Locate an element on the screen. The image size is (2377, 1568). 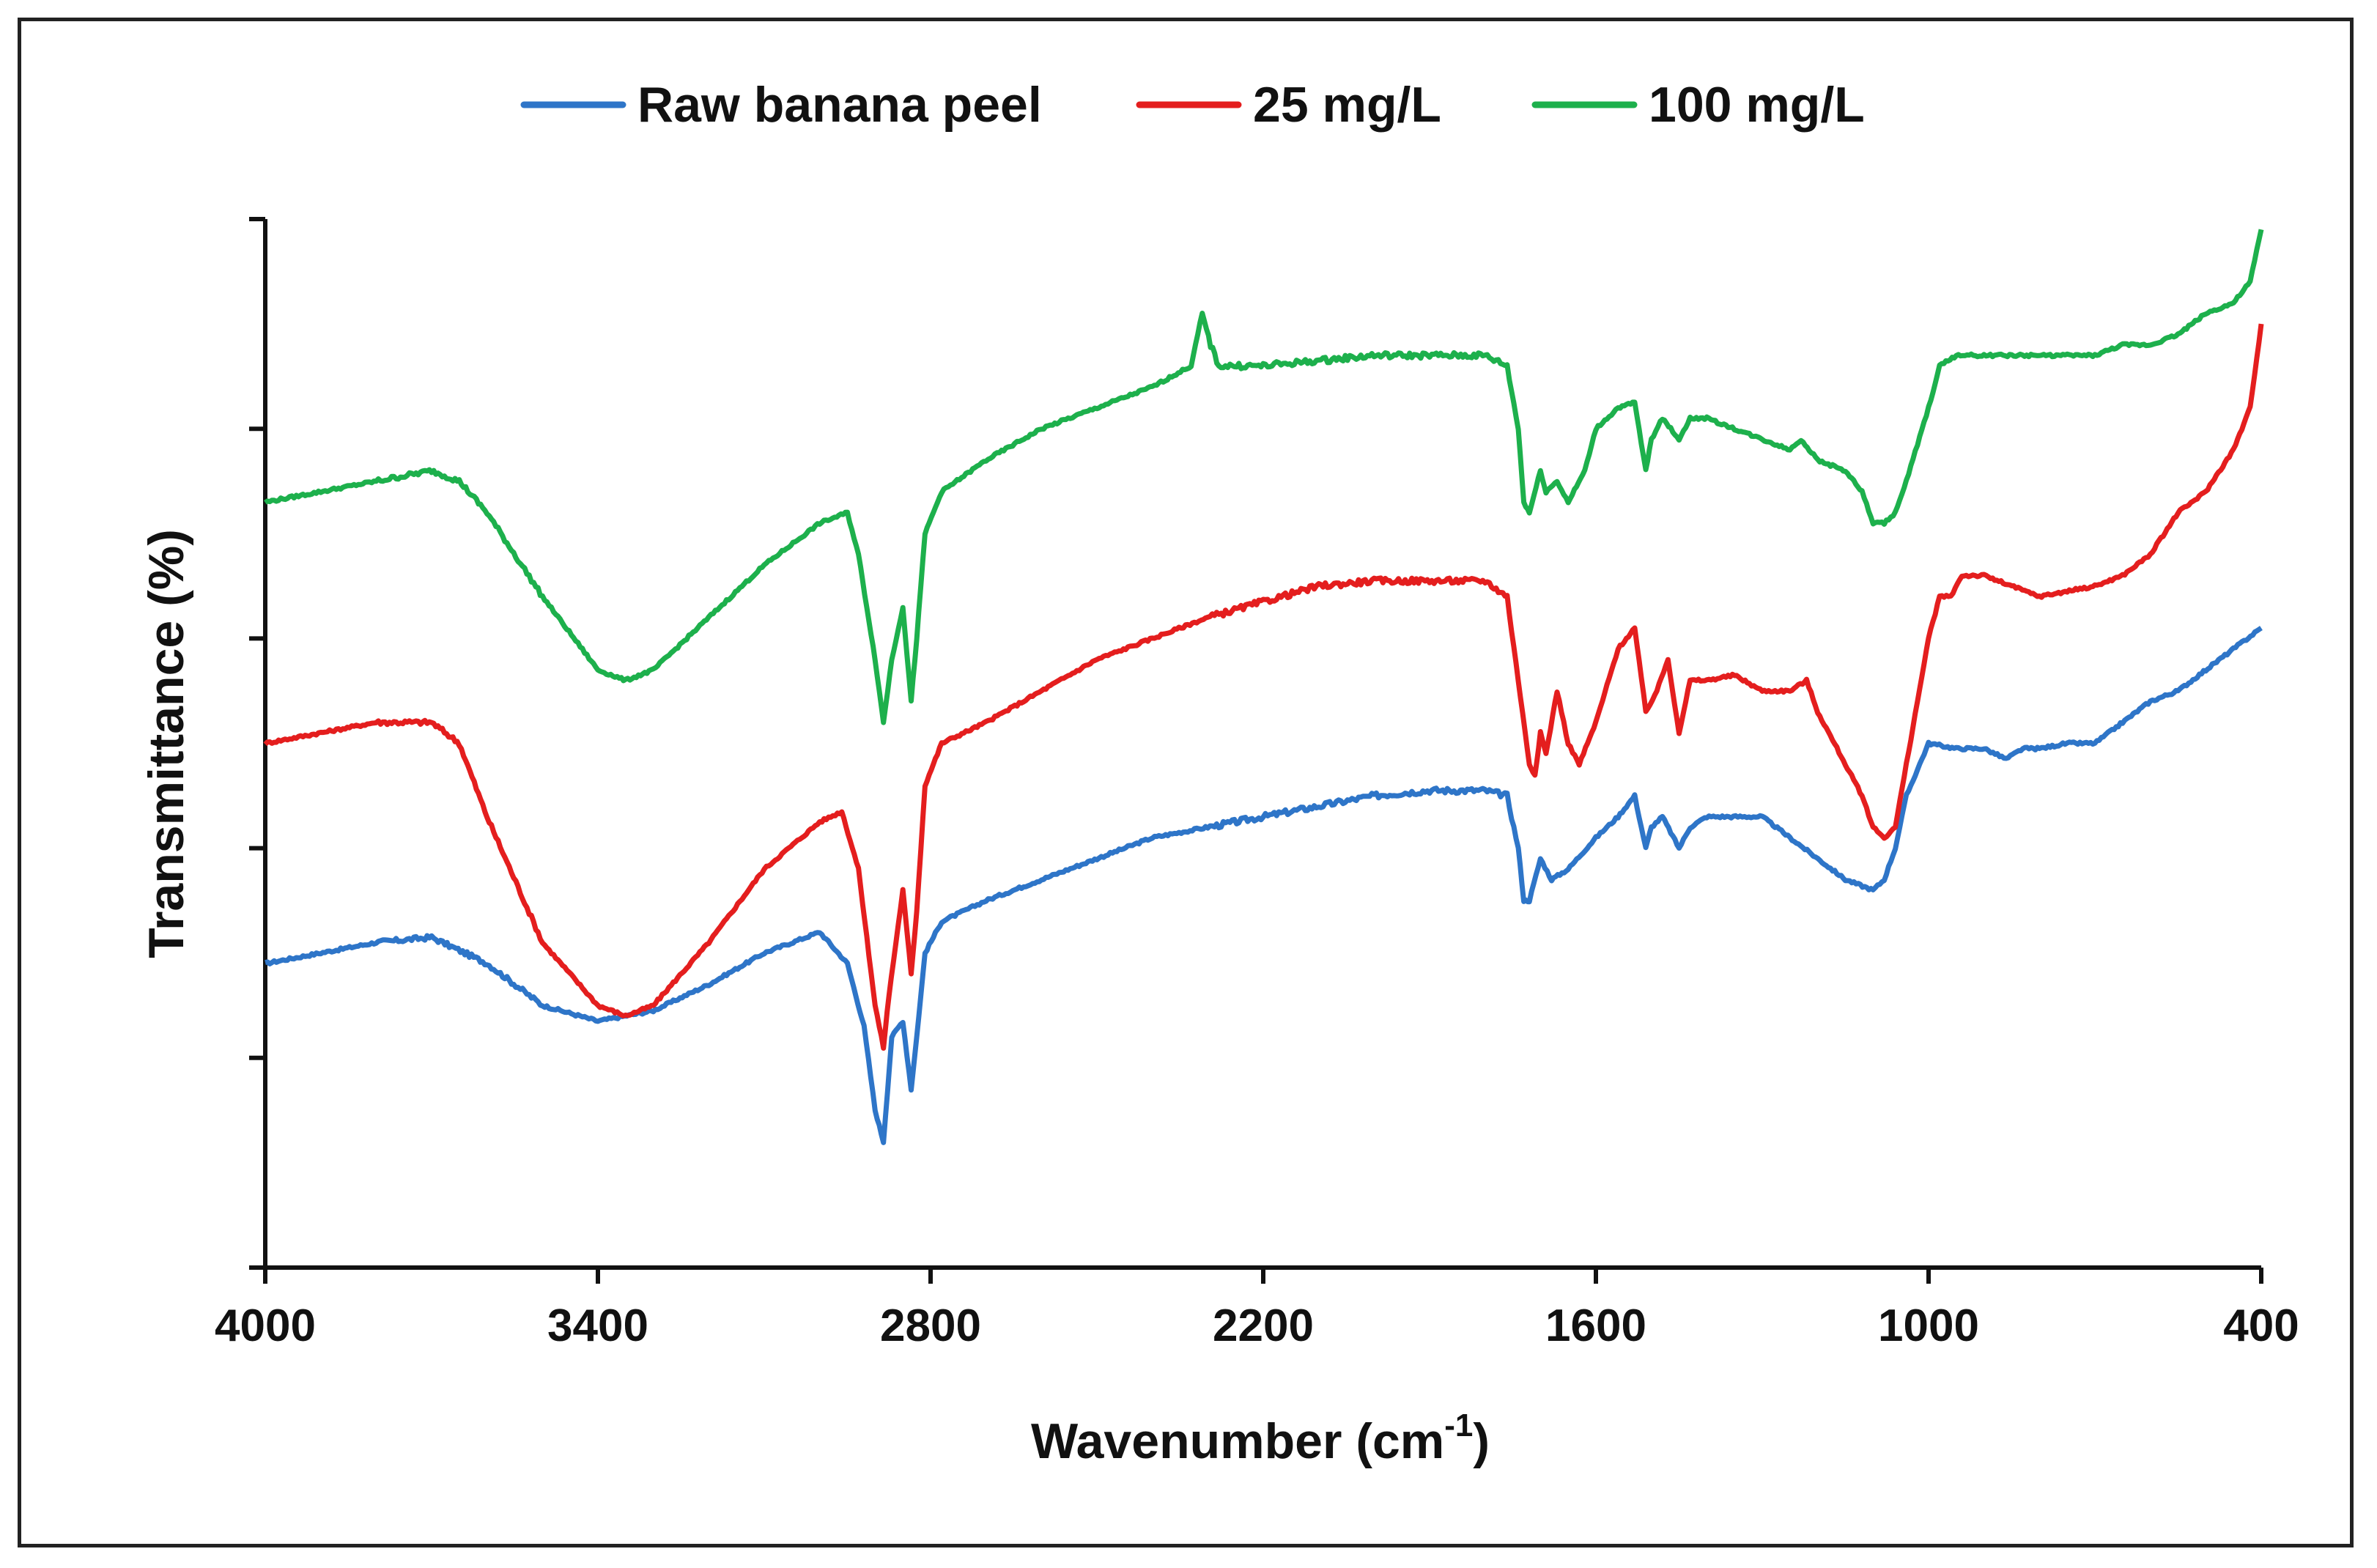
y-axis-title: Transmittance (%) is located at coordinates (166, 744).